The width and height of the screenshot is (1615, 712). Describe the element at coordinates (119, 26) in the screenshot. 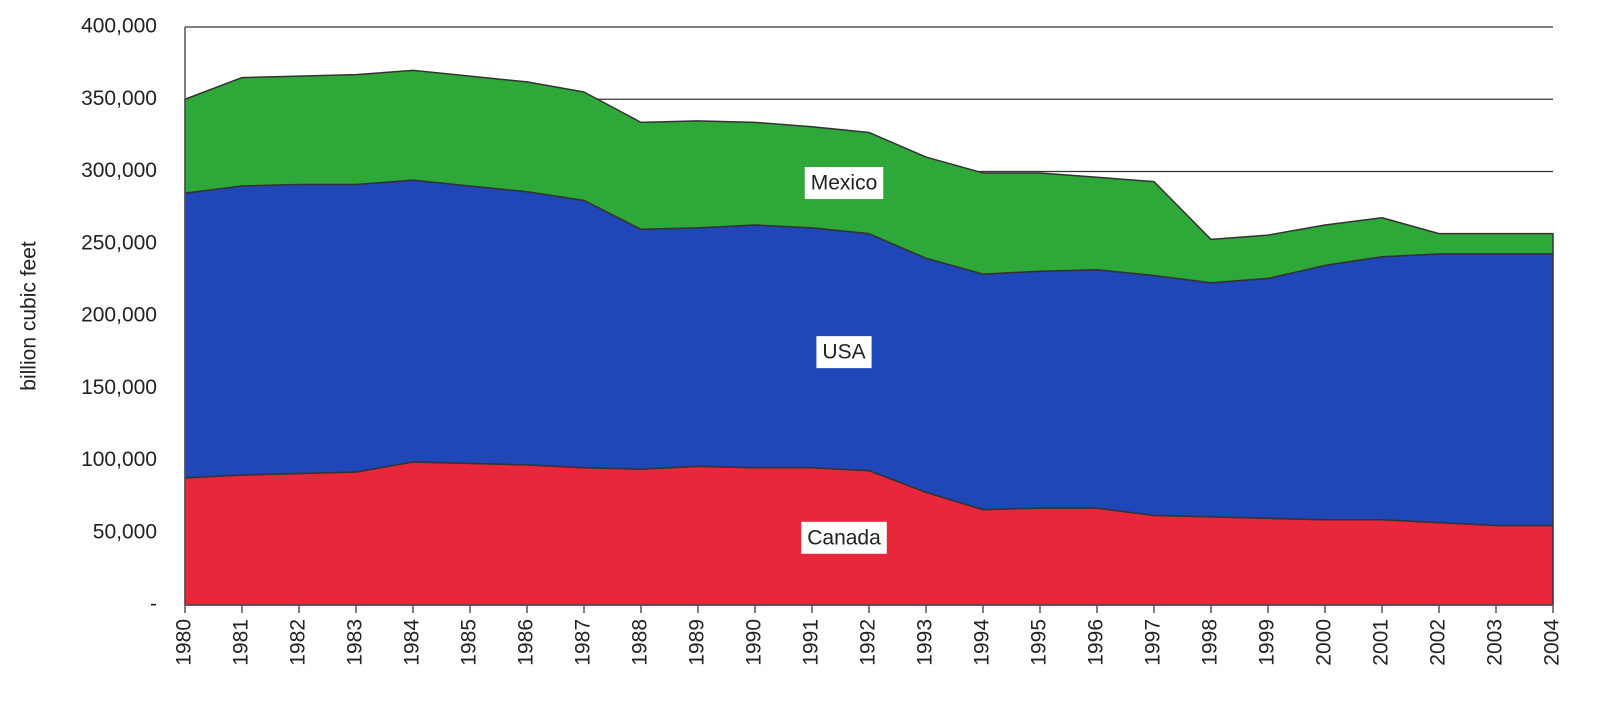

I see `y-tick-label: 400,000` at that location.